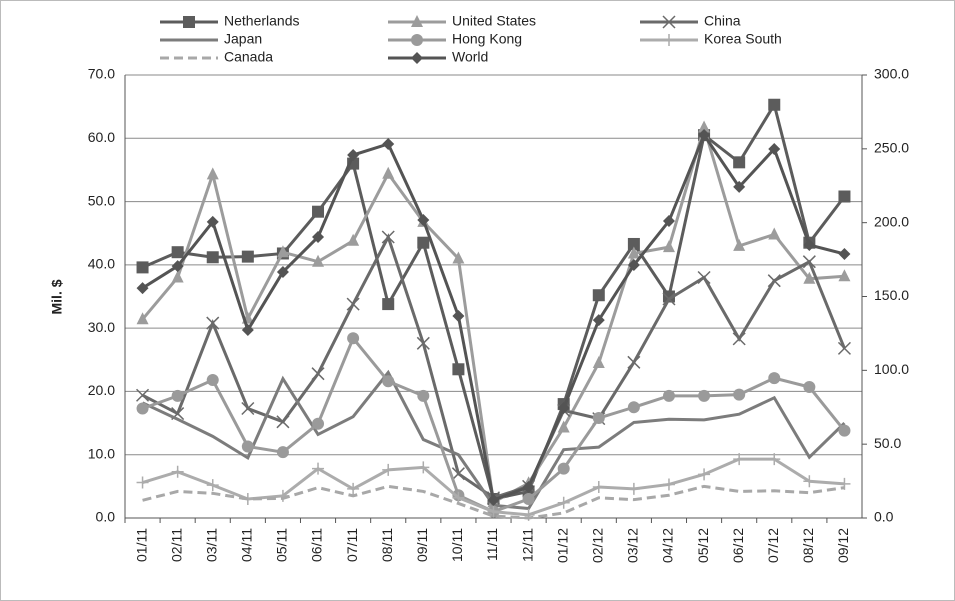 The image size is (955, 601). I want to click on x-tick-label: 08/11, so click(387, 545).